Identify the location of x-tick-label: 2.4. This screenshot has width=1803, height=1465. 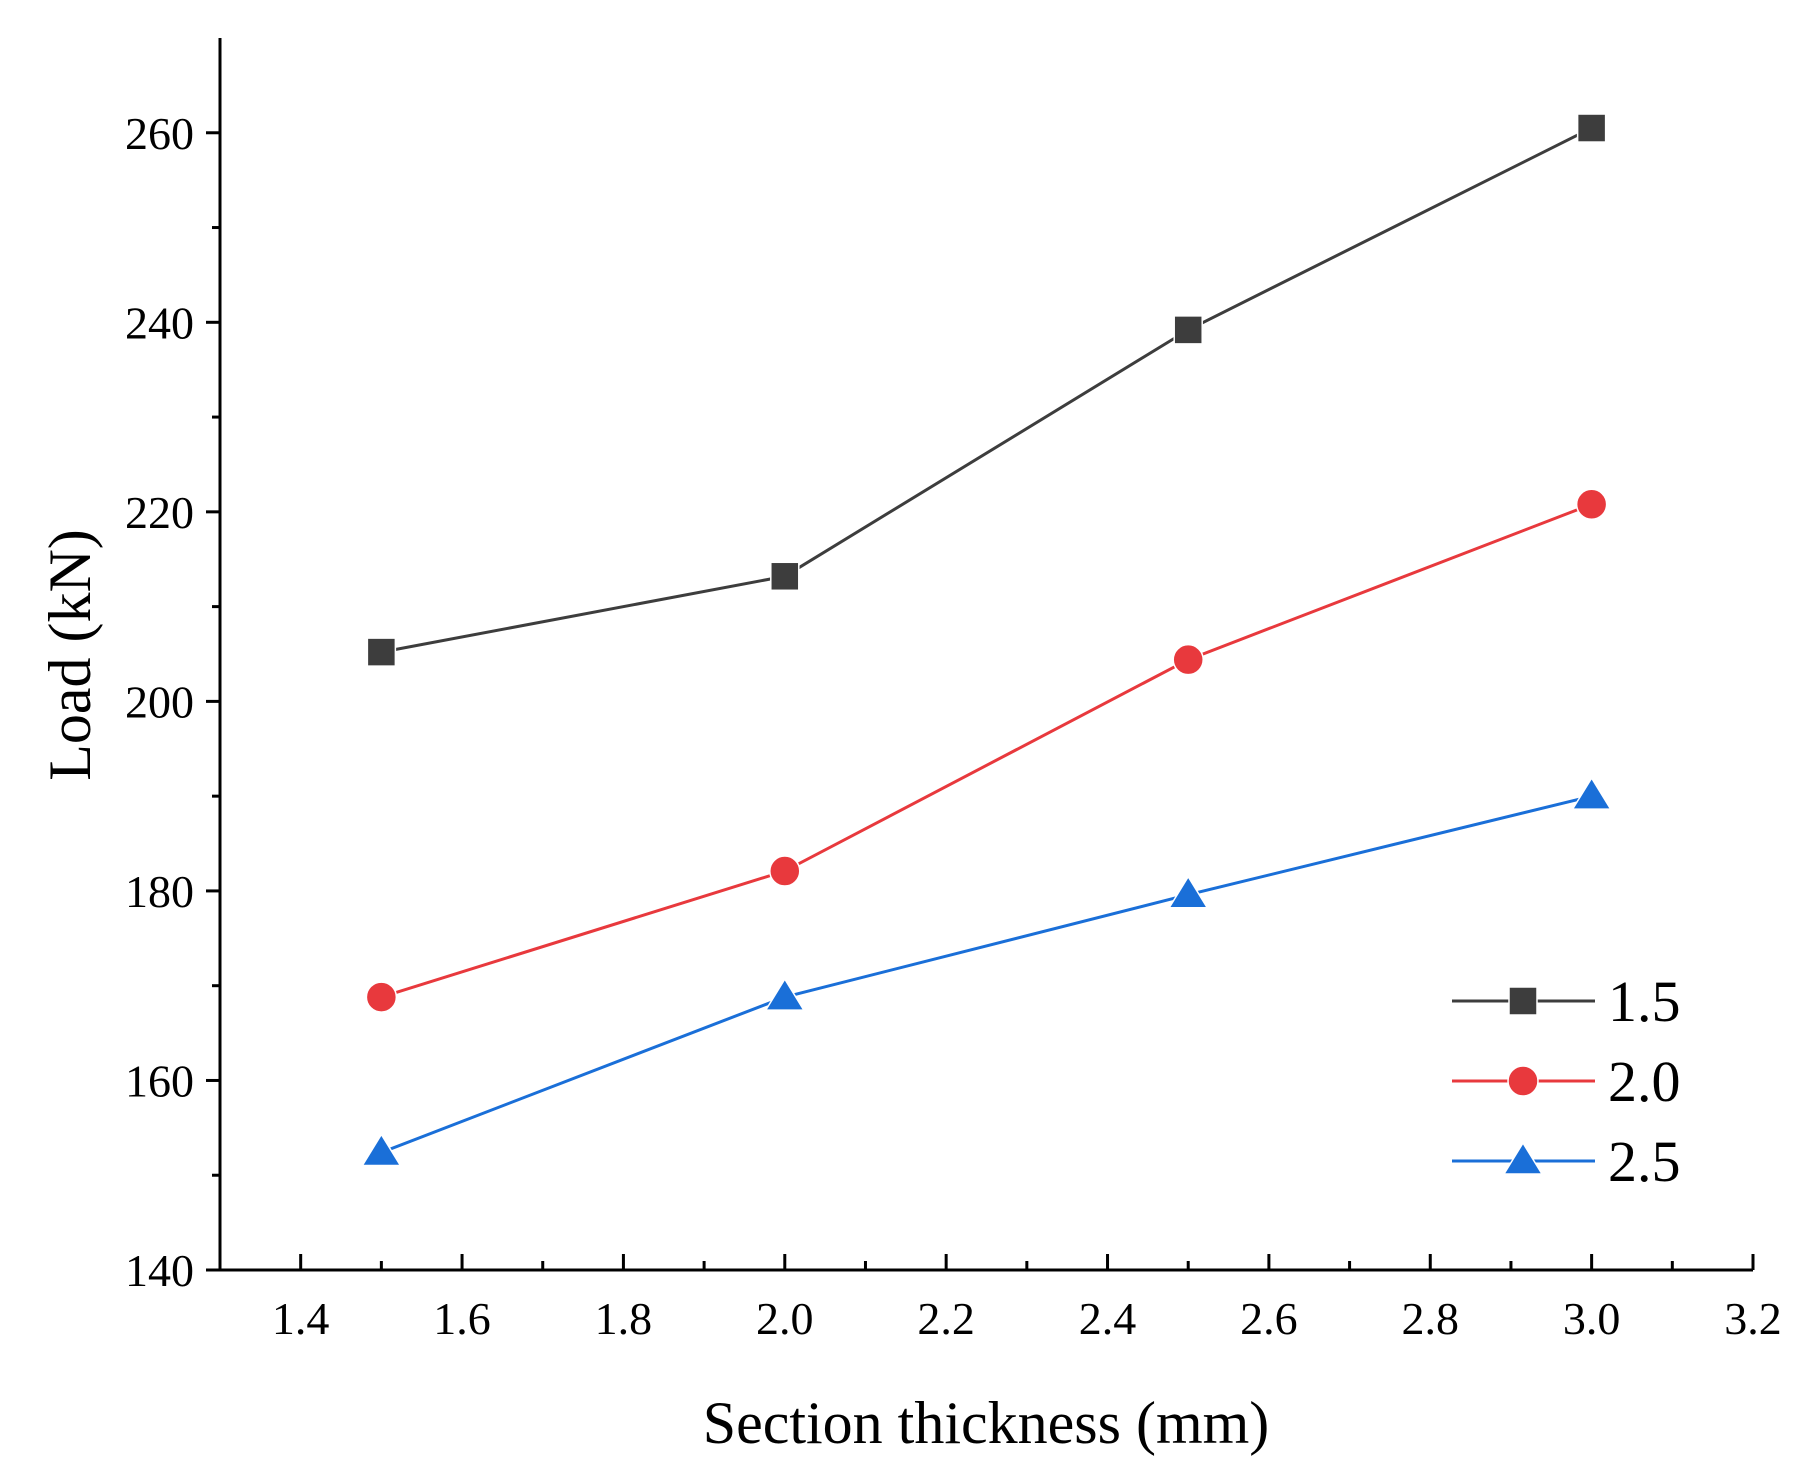
(1108, 1318).